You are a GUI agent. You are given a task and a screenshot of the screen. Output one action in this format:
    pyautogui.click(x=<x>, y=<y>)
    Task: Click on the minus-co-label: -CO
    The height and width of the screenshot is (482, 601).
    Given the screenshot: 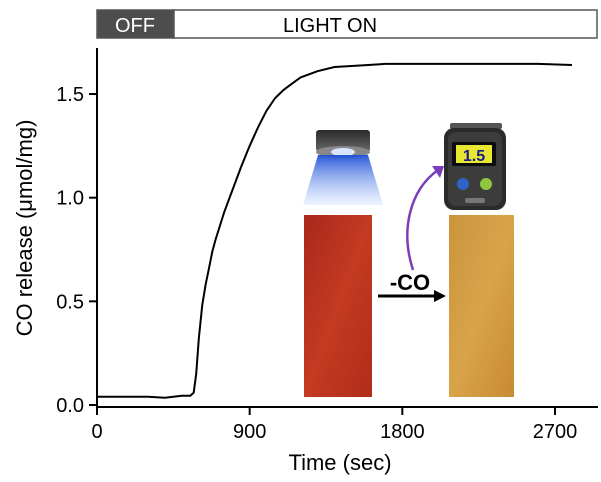 What is the action you would take?
    pyautogui.click(x=410, y=282)
    